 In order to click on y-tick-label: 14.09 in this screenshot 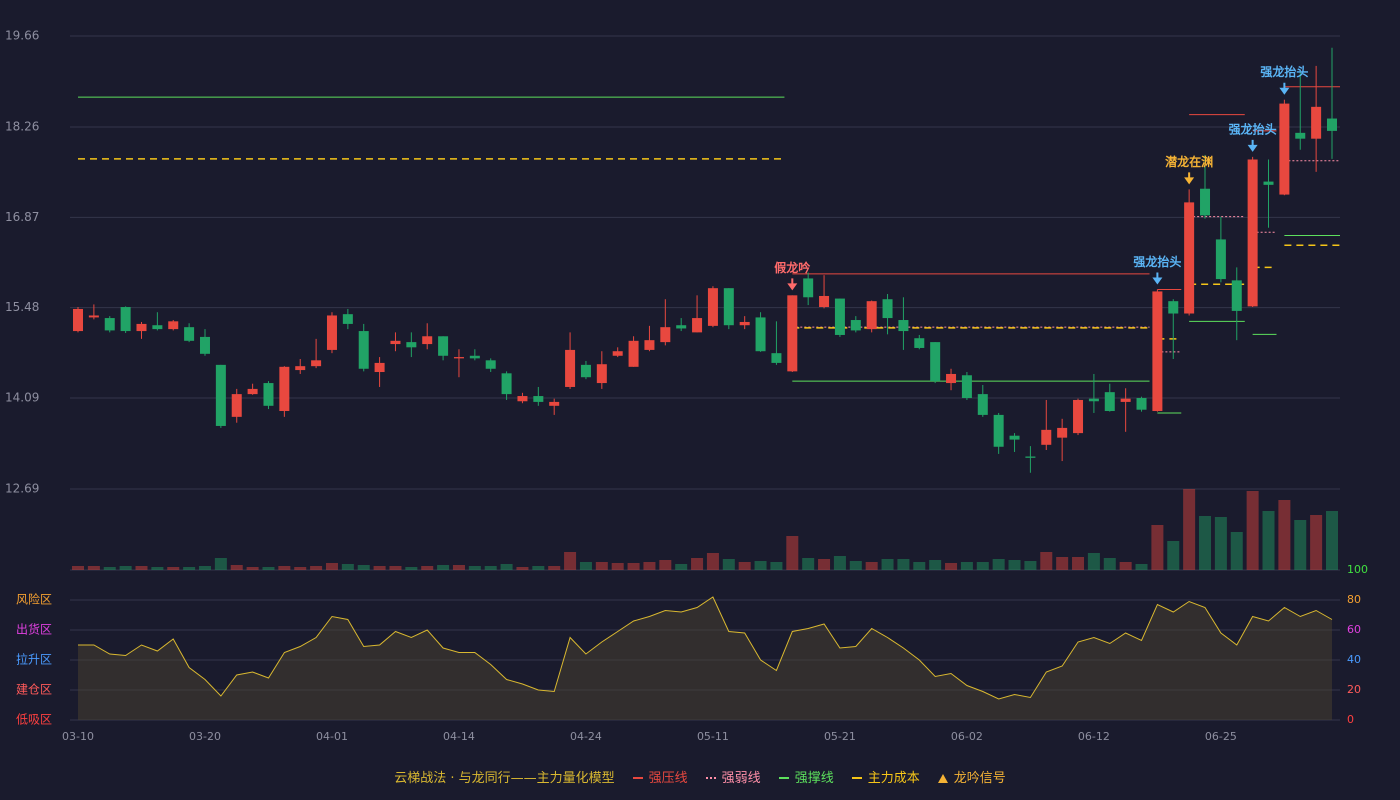, I will do `click(22, 398)`.